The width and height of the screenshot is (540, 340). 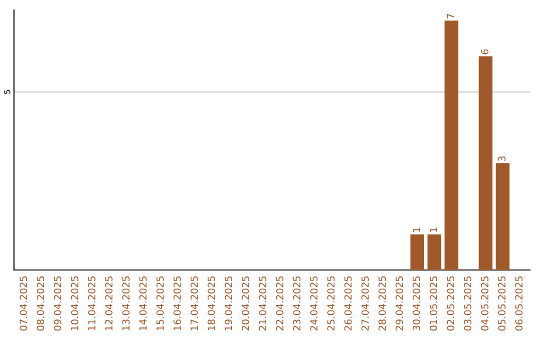 I want to click on x-tick-label: 11.04.2025, so click(x=92, y=303).